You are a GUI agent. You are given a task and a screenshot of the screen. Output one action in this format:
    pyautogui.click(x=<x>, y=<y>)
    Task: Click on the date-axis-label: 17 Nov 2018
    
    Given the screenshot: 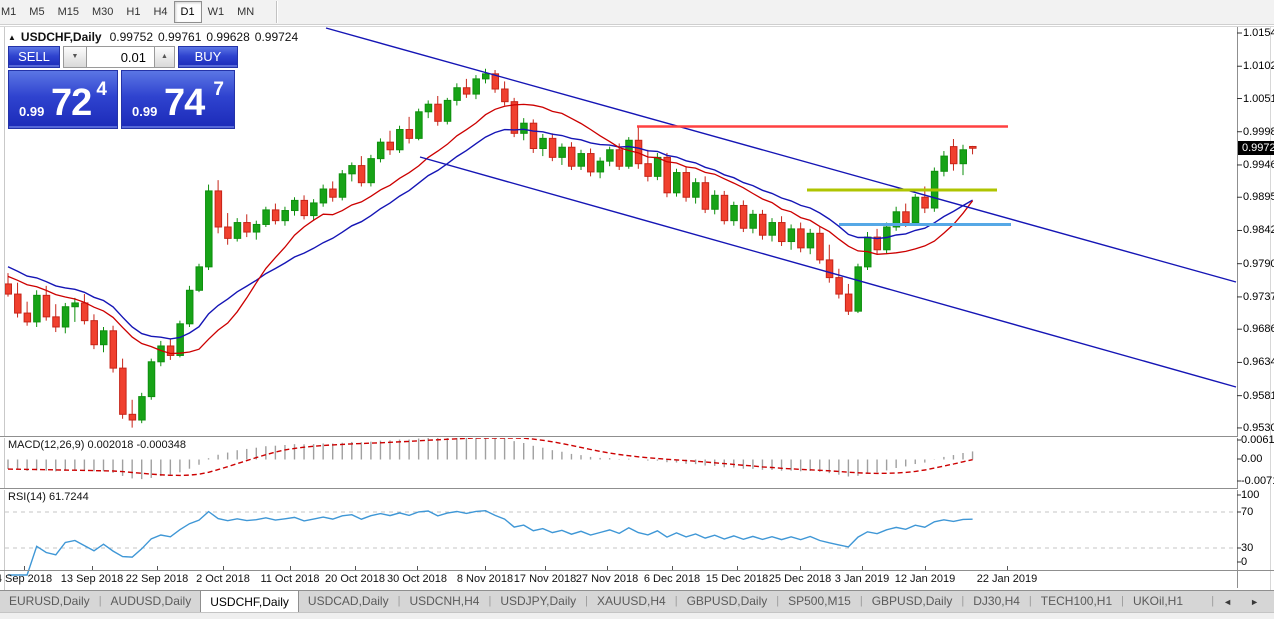 What is the action you would take?
    pyautogui.click(x=545, y=579)
    